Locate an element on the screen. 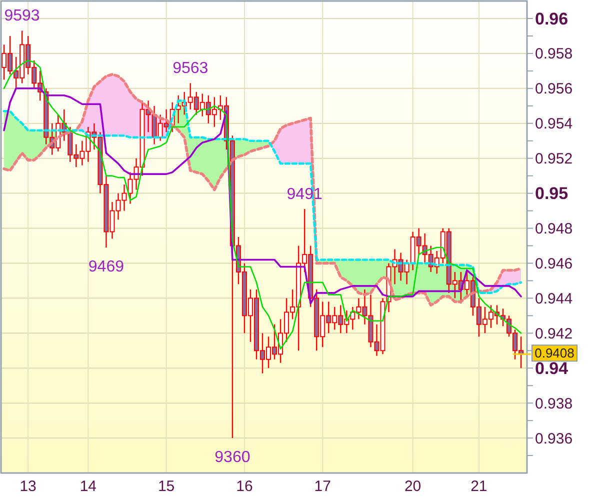 The height and width of the screenshot is (497, 600). annotation: 9360 is located at coordinates (232, 457).